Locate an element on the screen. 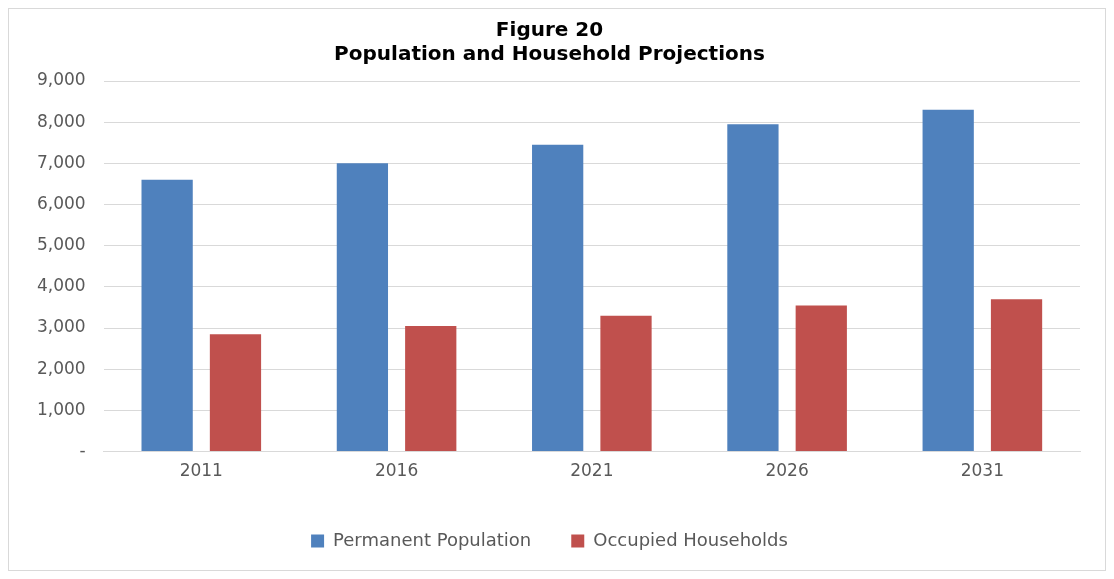 This screenshot has height=579, width=1114. chart-subtitle: Population and Household Projections is located at coordinates (549, 53).